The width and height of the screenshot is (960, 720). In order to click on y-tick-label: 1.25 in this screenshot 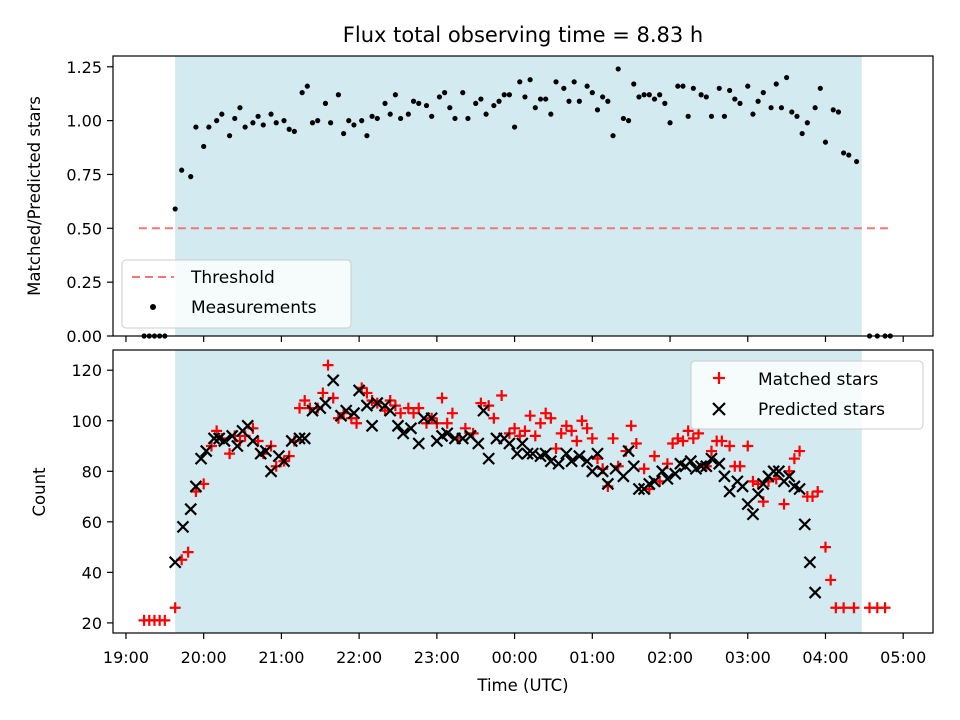, I will do `click(84, 67)`.